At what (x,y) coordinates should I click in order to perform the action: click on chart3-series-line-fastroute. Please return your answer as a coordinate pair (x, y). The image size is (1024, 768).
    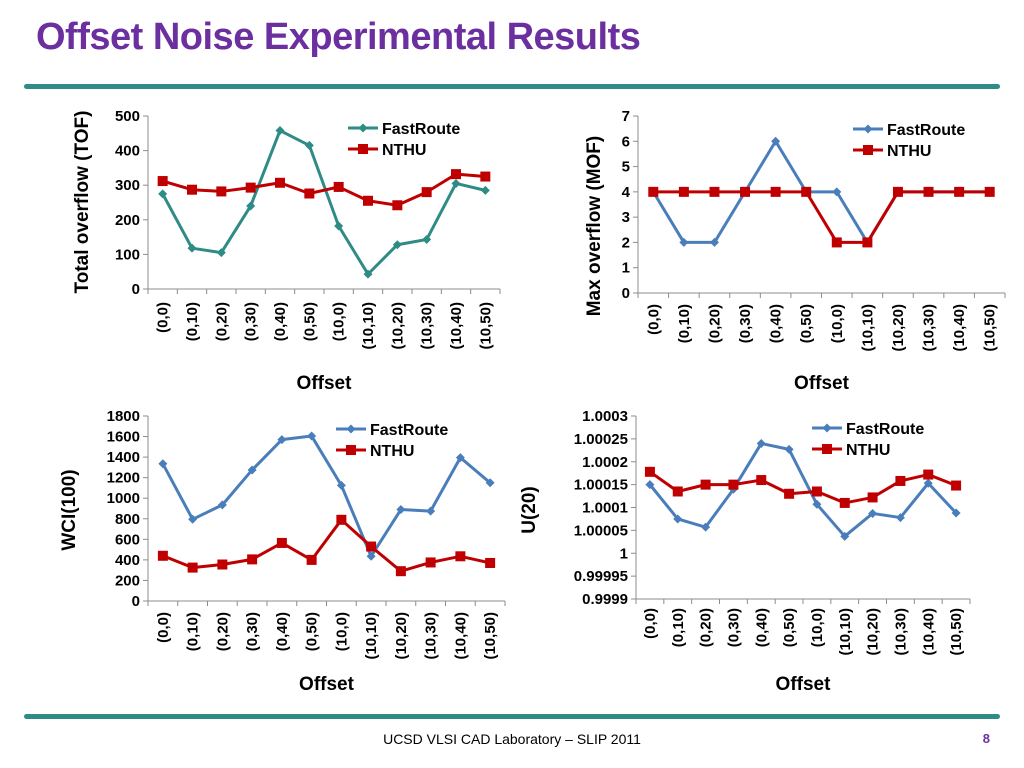
    Looking at the image, I should click on (326, 496).